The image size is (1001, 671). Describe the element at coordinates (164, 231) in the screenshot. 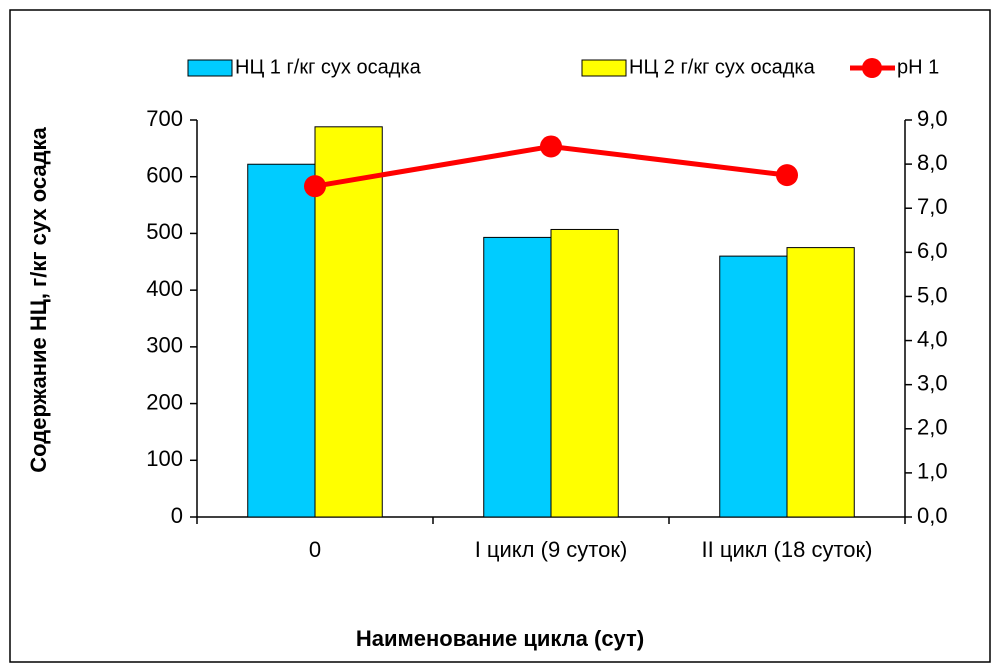

I see `y-tick-label: 500` at that location.